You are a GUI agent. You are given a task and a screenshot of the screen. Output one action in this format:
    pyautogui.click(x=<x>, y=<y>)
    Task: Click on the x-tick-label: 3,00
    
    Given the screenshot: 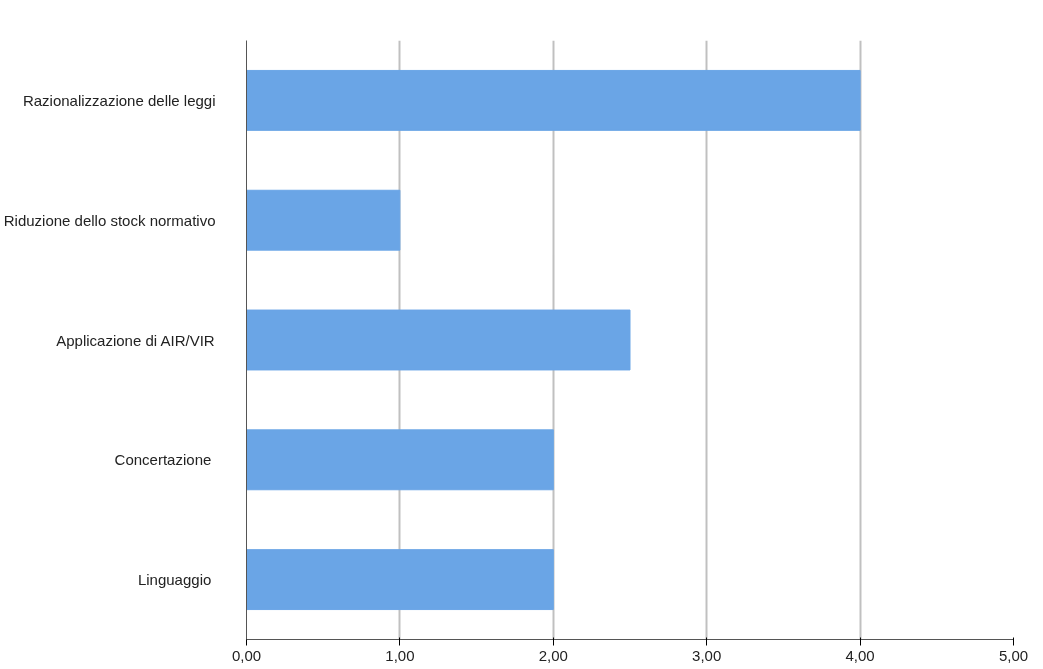 What is the action you would take?
    pyautogui.click(x=707, y=655)
    